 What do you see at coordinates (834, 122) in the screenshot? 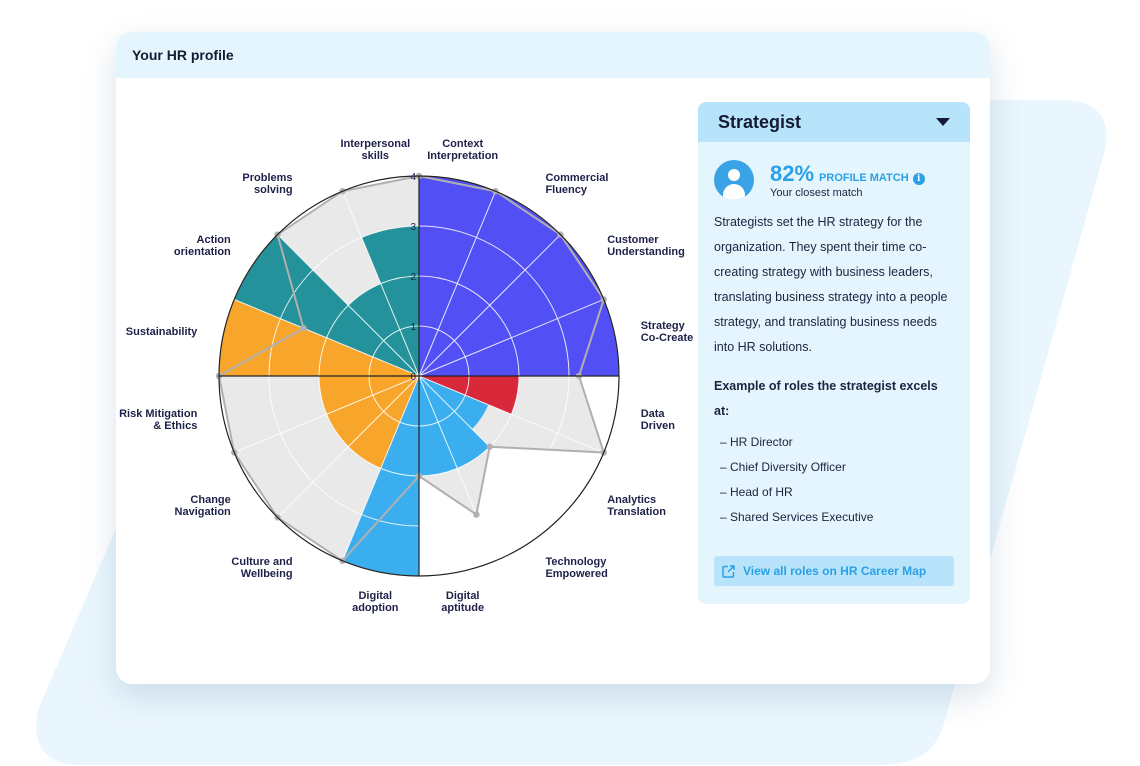
I see `role-dropdown: Strategist` at bounding box center [834, 122].